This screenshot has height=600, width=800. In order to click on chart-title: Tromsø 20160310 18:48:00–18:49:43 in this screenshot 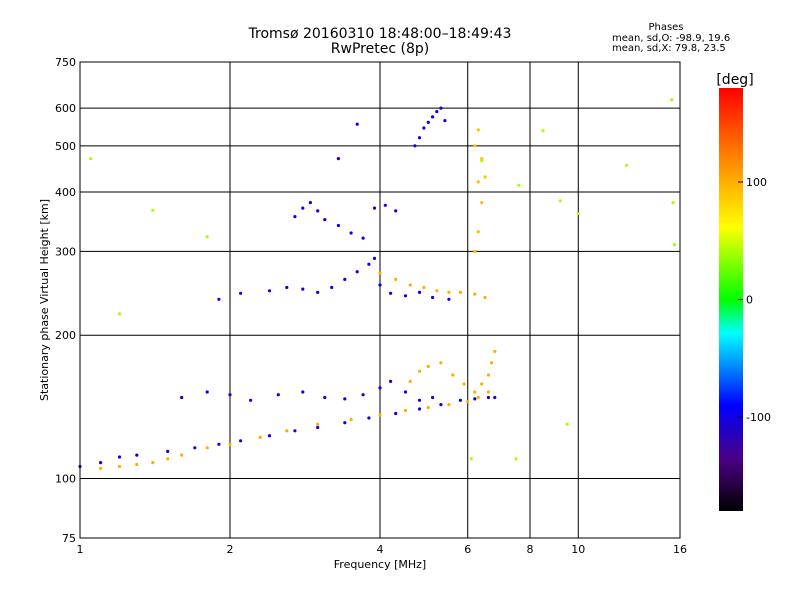, I will do `click(380, 34)`.